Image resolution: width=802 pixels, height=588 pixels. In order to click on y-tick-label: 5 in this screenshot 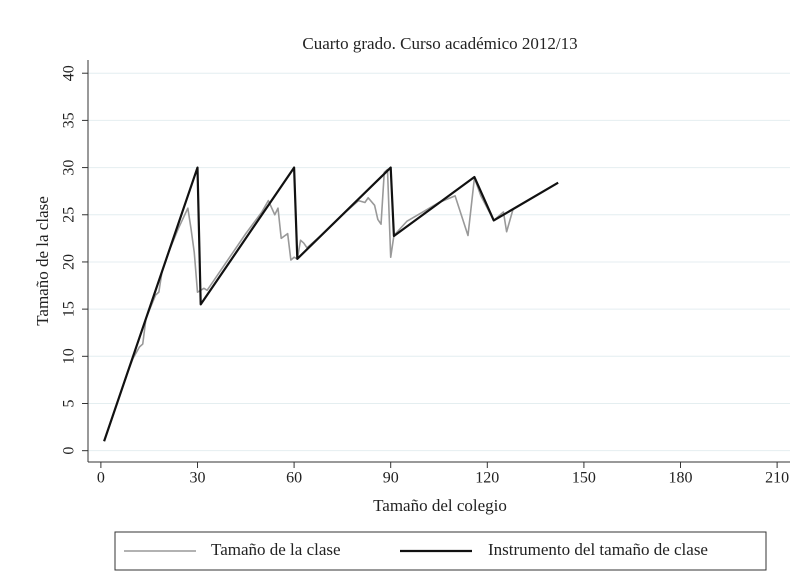, I will do `click(69, 403)`.